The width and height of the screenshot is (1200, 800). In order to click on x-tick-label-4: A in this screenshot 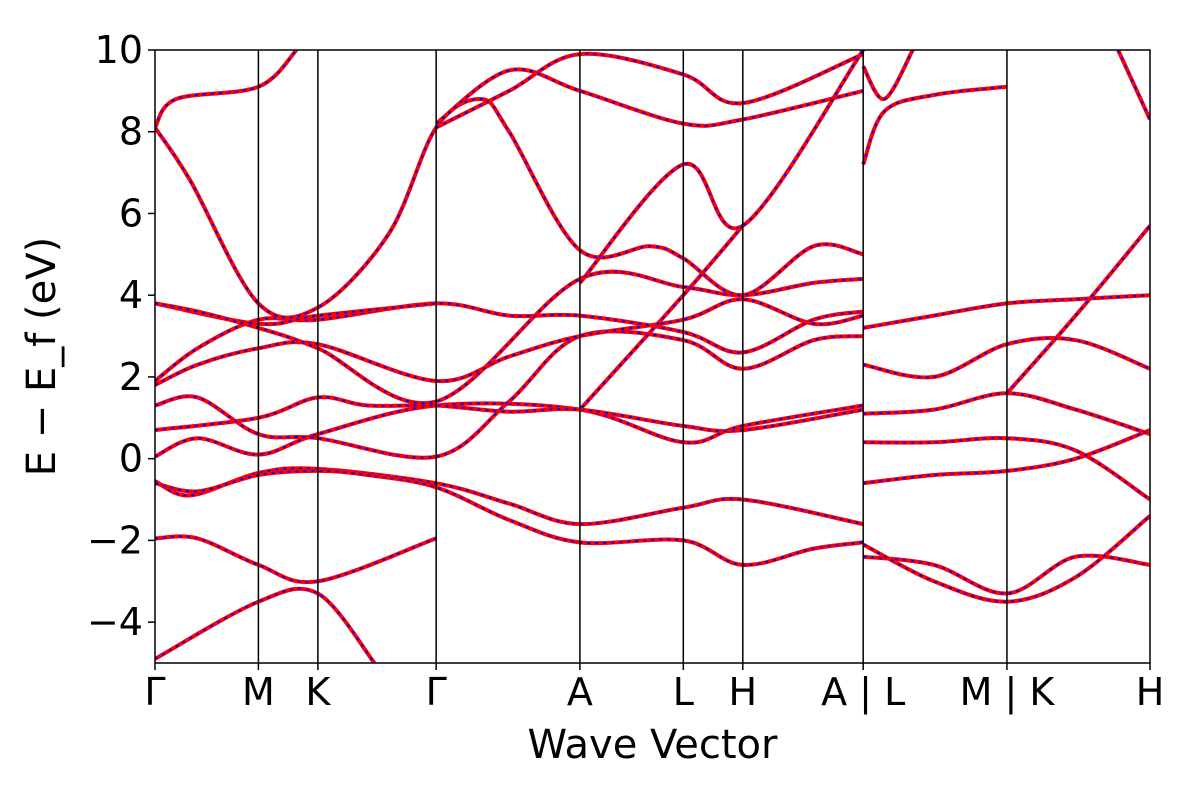, I will do `click(580, 692)`.